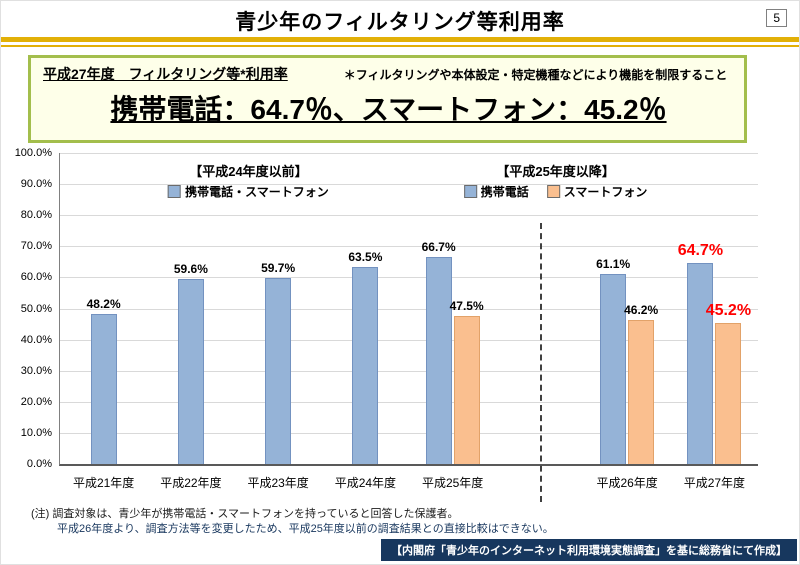 The image size is (800, 565). I want to click on legend-entry: スマートフォン, so click(597, 191).